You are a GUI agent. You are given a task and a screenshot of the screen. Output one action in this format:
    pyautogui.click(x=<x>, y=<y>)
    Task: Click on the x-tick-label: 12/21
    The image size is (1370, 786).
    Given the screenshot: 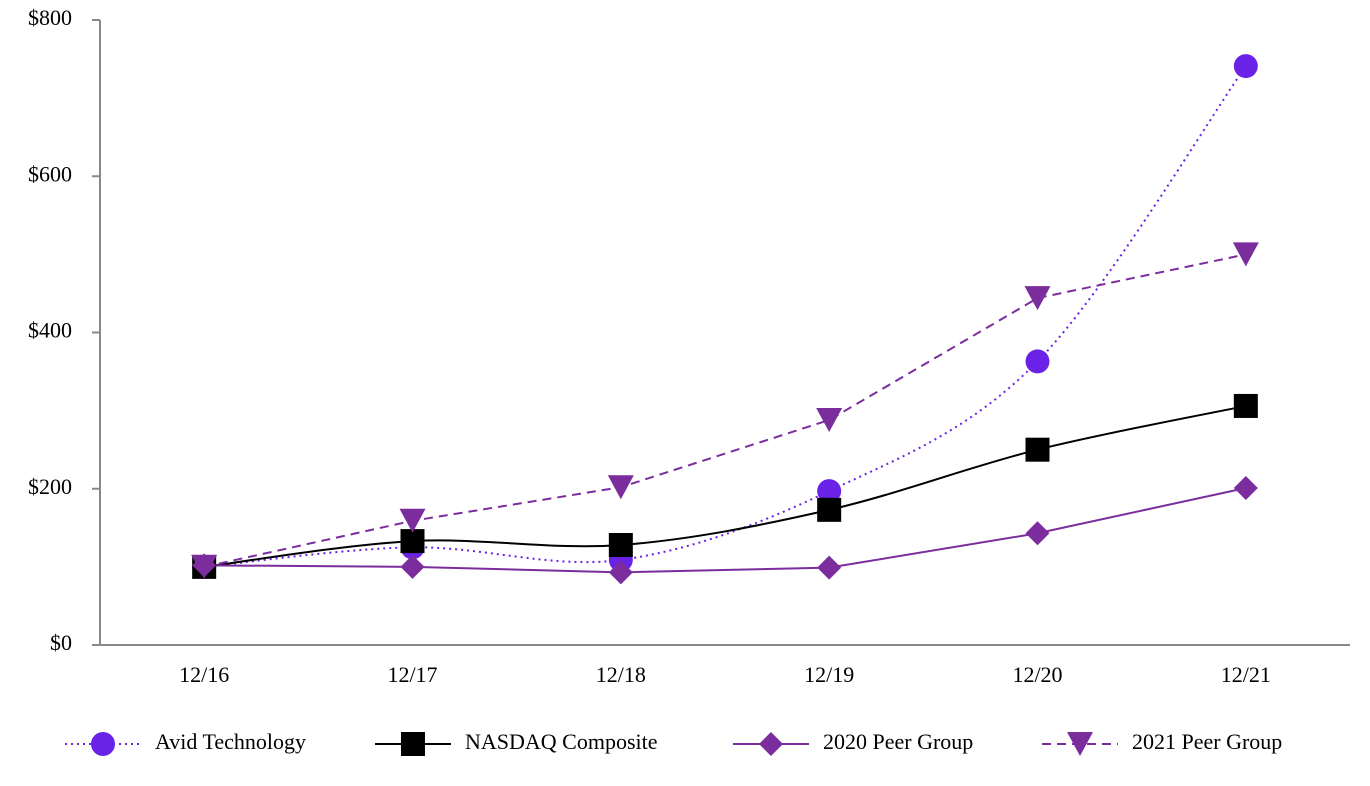 What is the action you would take?
    pyautogui.click(x=1246, y=674)
    